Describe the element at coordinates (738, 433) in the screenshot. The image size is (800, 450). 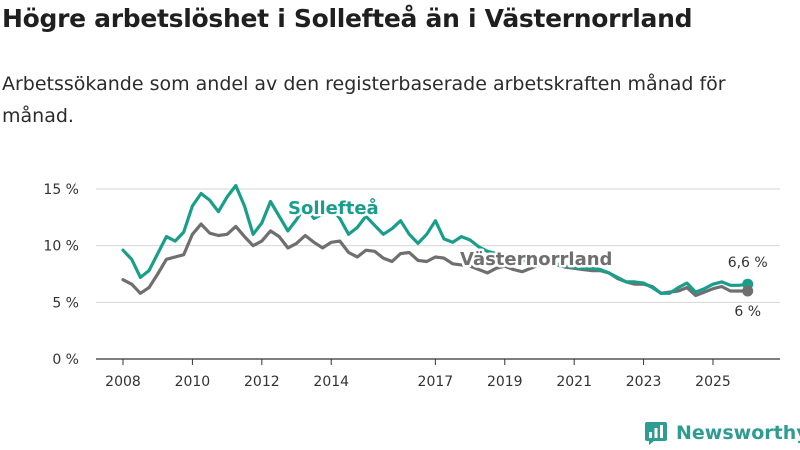
I see `brand-name: Newsworthy` at that location.